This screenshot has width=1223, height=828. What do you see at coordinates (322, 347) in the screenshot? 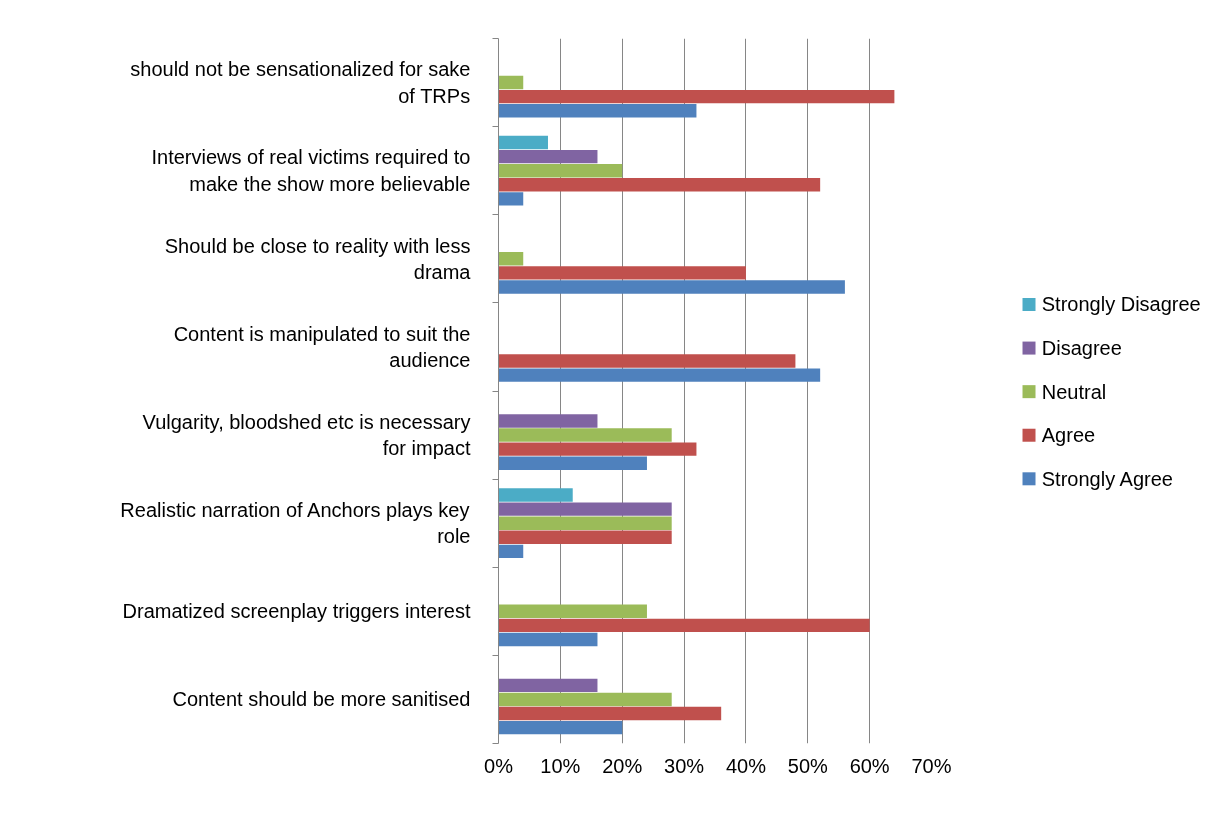
I see `y-tick-label: Content is manipulated to suit the audience` at bounding box center [322, 347].